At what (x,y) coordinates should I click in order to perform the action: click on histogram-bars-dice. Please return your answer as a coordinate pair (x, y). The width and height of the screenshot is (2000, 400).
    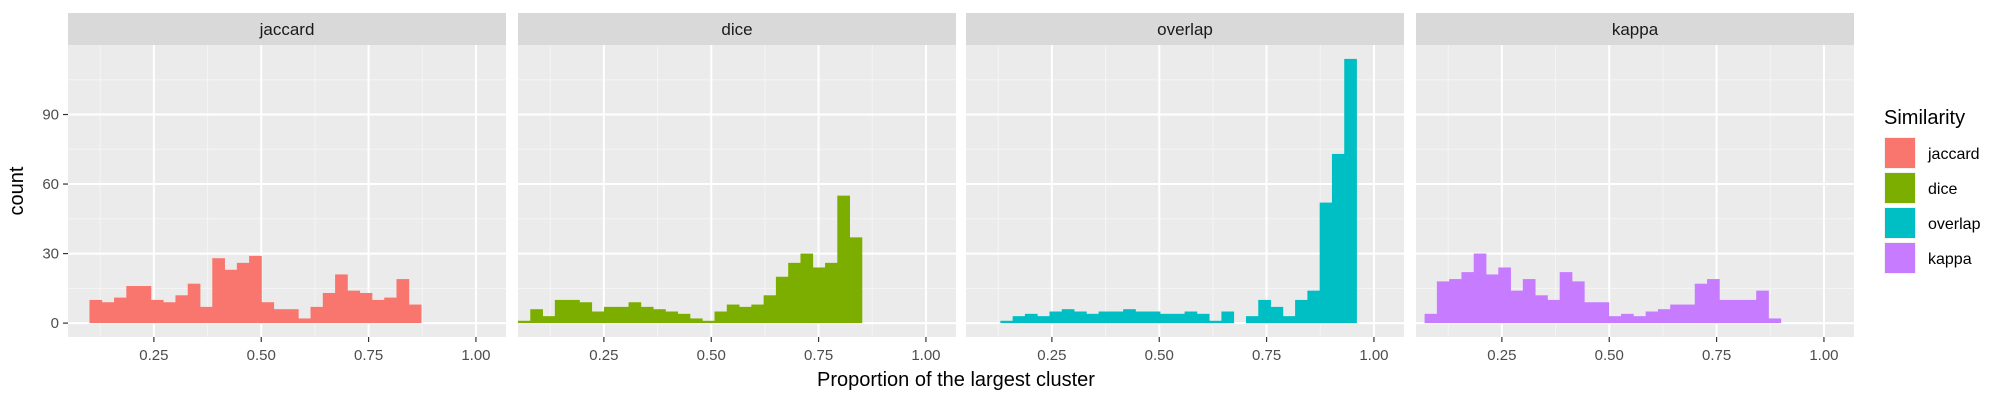
    Looking at the image, I should click on (690, 259).